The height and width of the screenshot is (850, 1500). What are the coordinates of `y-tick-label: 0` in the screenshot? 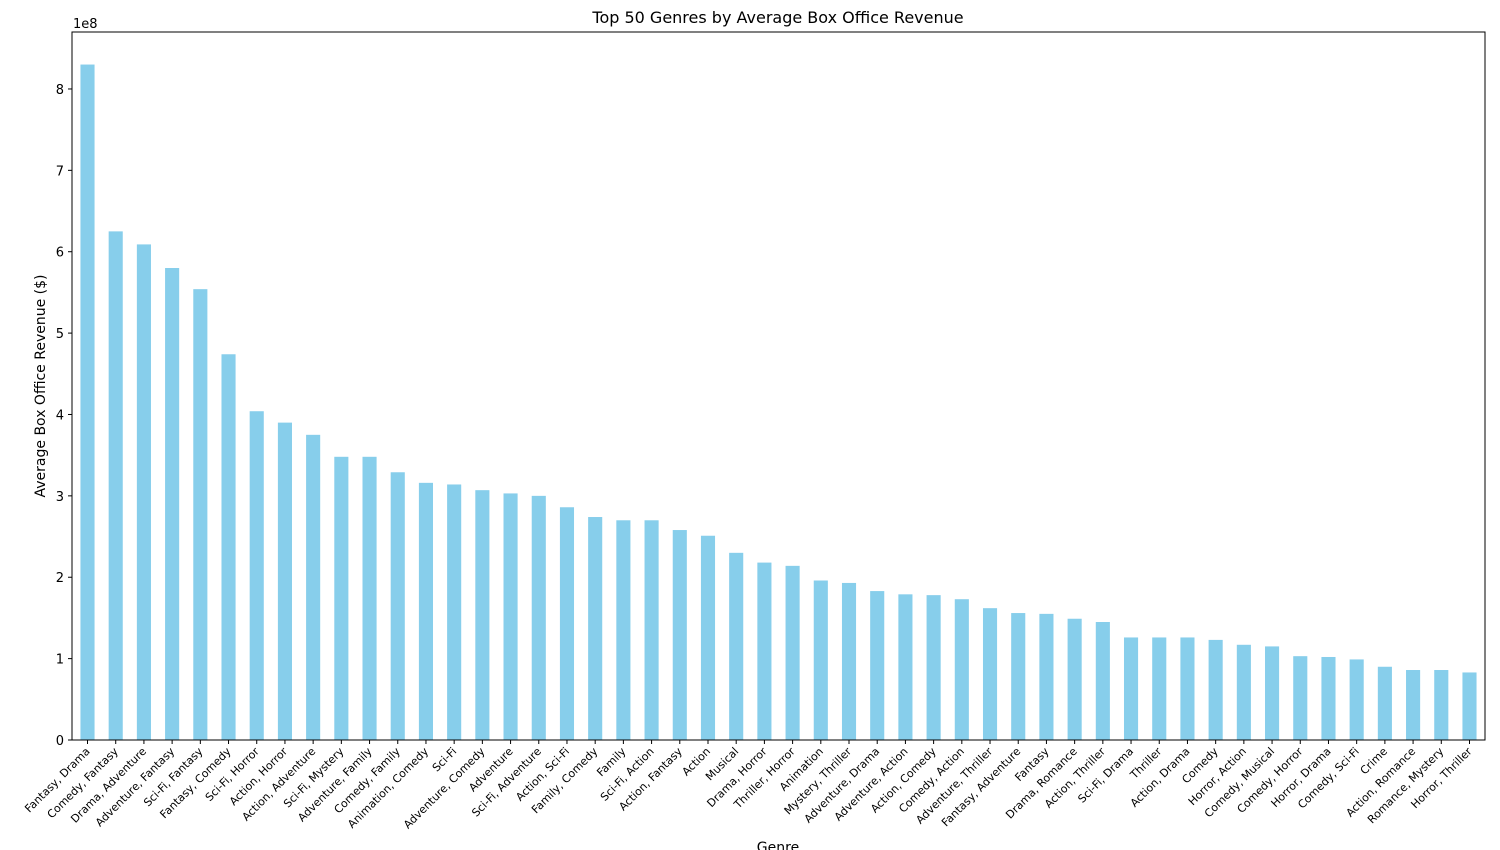 It's located at (60, 741).